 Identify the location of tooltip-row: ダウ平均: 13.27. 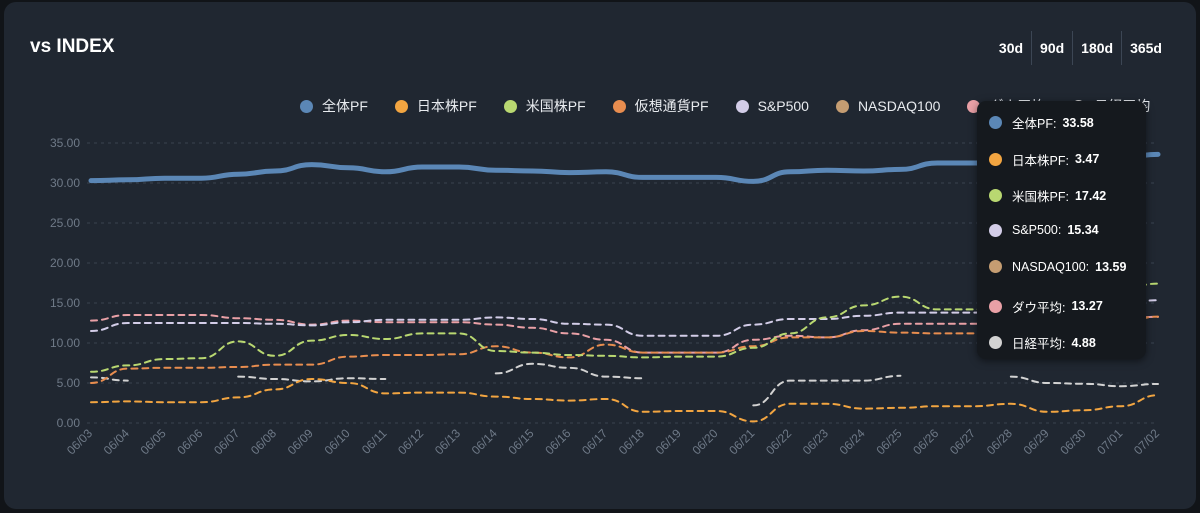
(1046, 306).